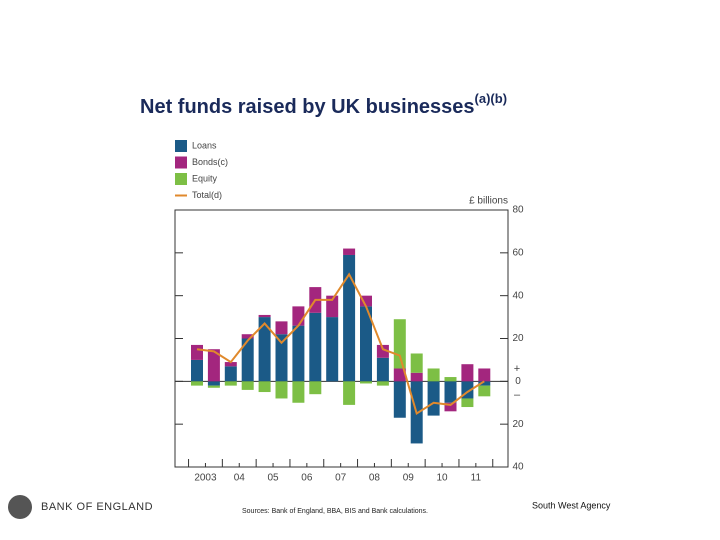  What do you see at coordinates (240, 478) in the screenshot?
I see `x-tick-label: 04` at bounding box center [240, 478].